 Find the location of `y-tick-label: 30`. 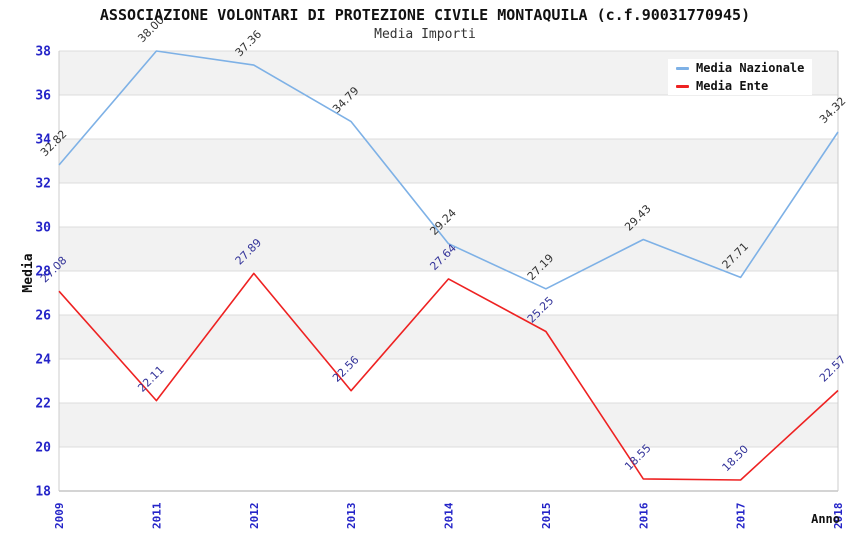

y-tick-label: 30 is located at coordinates (43, 228).